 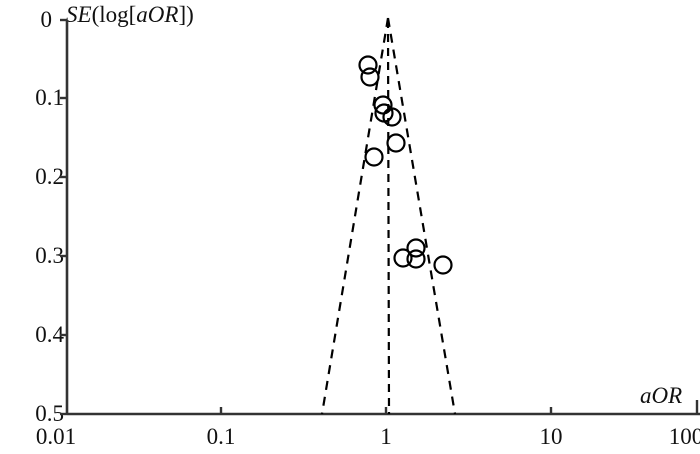 What do you see at coordinates (355, 216) in the screenshot?
I see `funnel-left-boundary` at bounding box center [355, 216].